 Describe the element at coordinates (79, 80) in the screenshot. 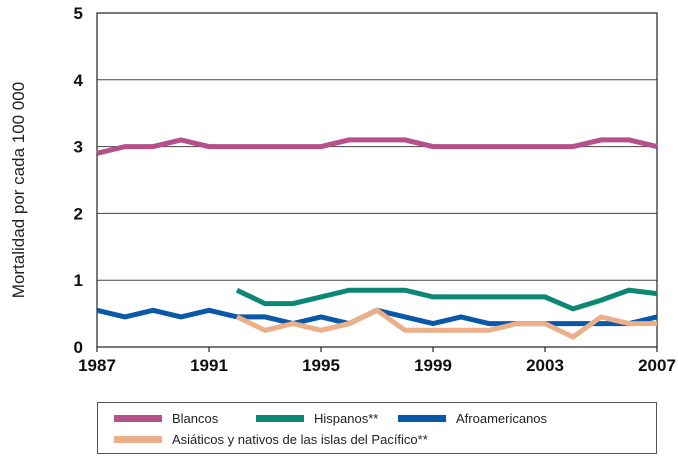

I see `y-tick-label-4: 4` at that location.